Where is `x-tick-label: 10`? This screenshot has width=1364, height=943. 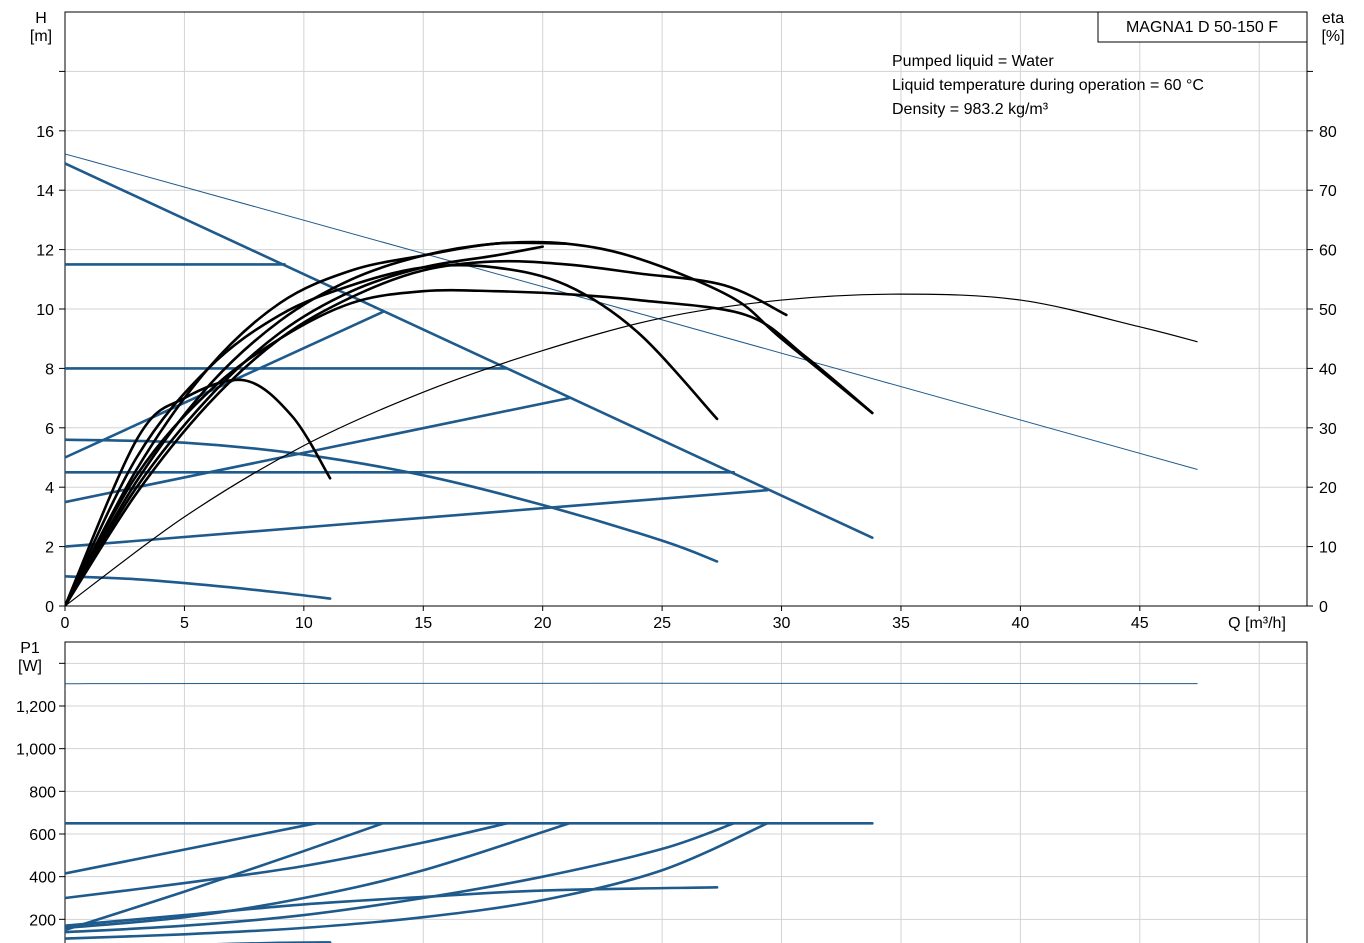 x-tick-label: 10 is located at coordinates (304, 623).